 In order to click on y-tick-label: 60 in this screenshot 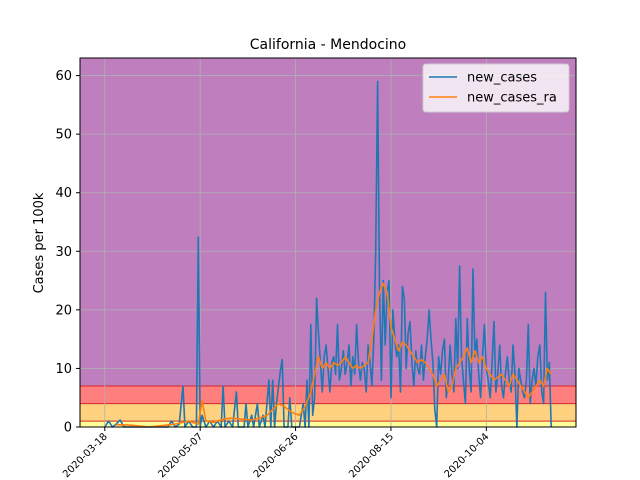, I will do `click(63, 76)`.